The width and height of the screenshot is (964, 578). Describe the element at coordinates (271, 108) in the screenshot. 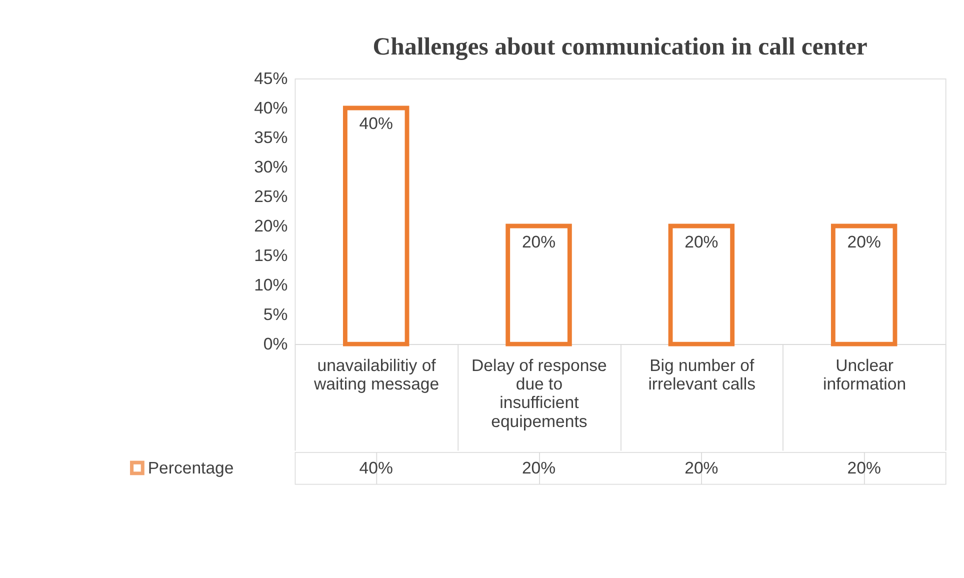

I see `y-tick-label: 40%` at that location.